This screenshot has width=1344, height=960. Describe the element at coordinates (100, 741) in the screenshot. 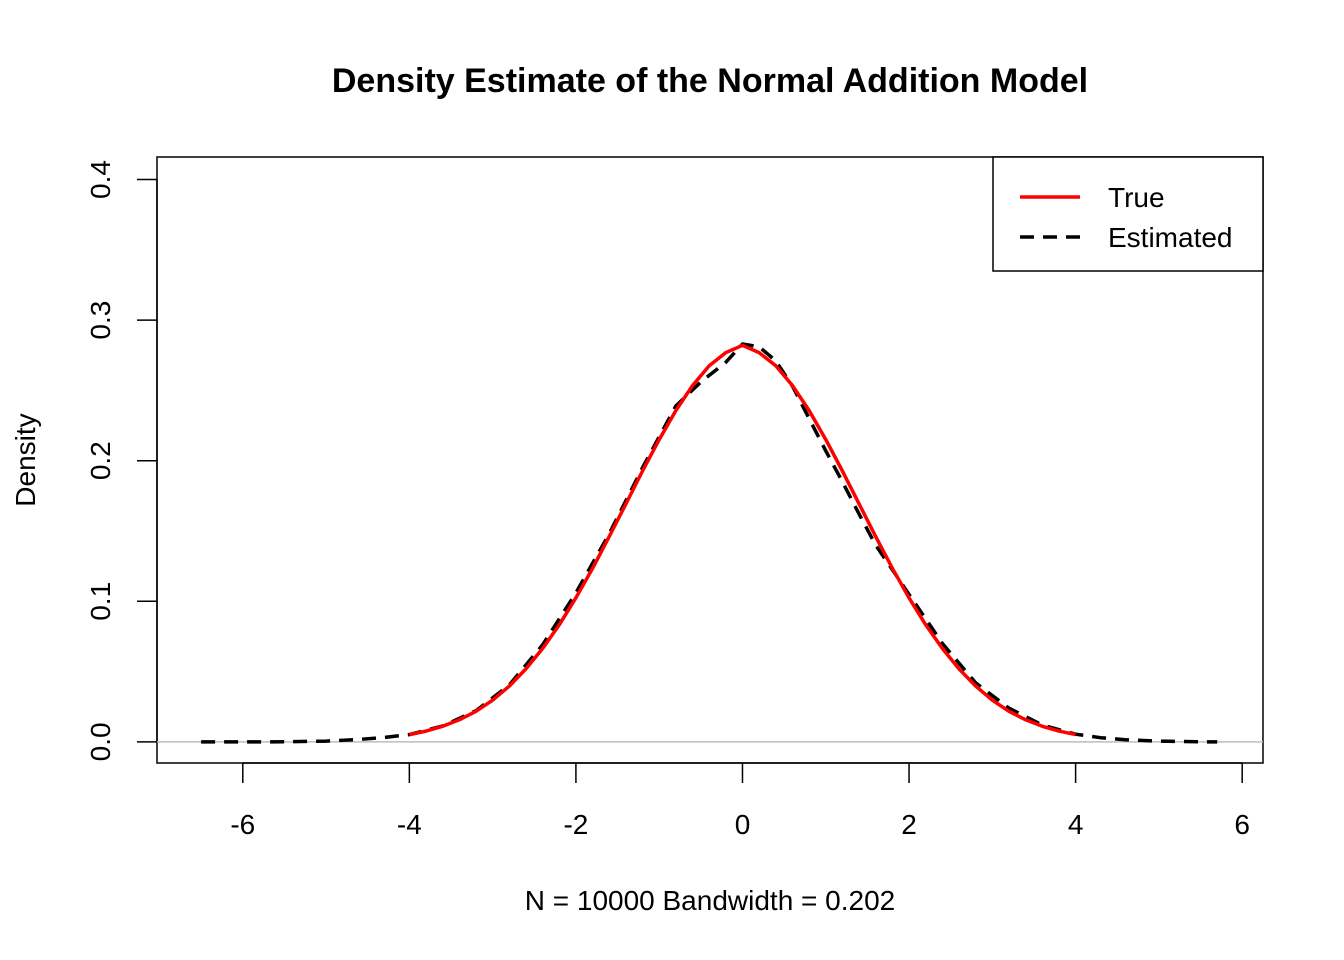

I see `y-tick-label: 0.0` at that location.